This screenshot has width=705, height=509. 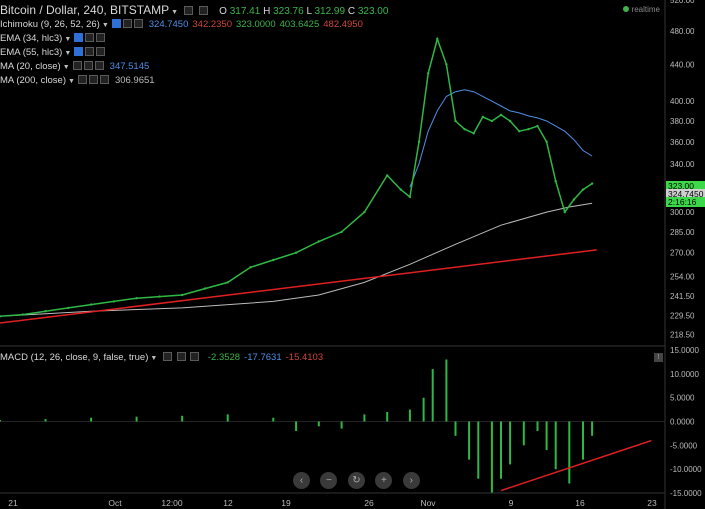 I want to click on indicator-value: 306.9651, so click(x=134, y=80).